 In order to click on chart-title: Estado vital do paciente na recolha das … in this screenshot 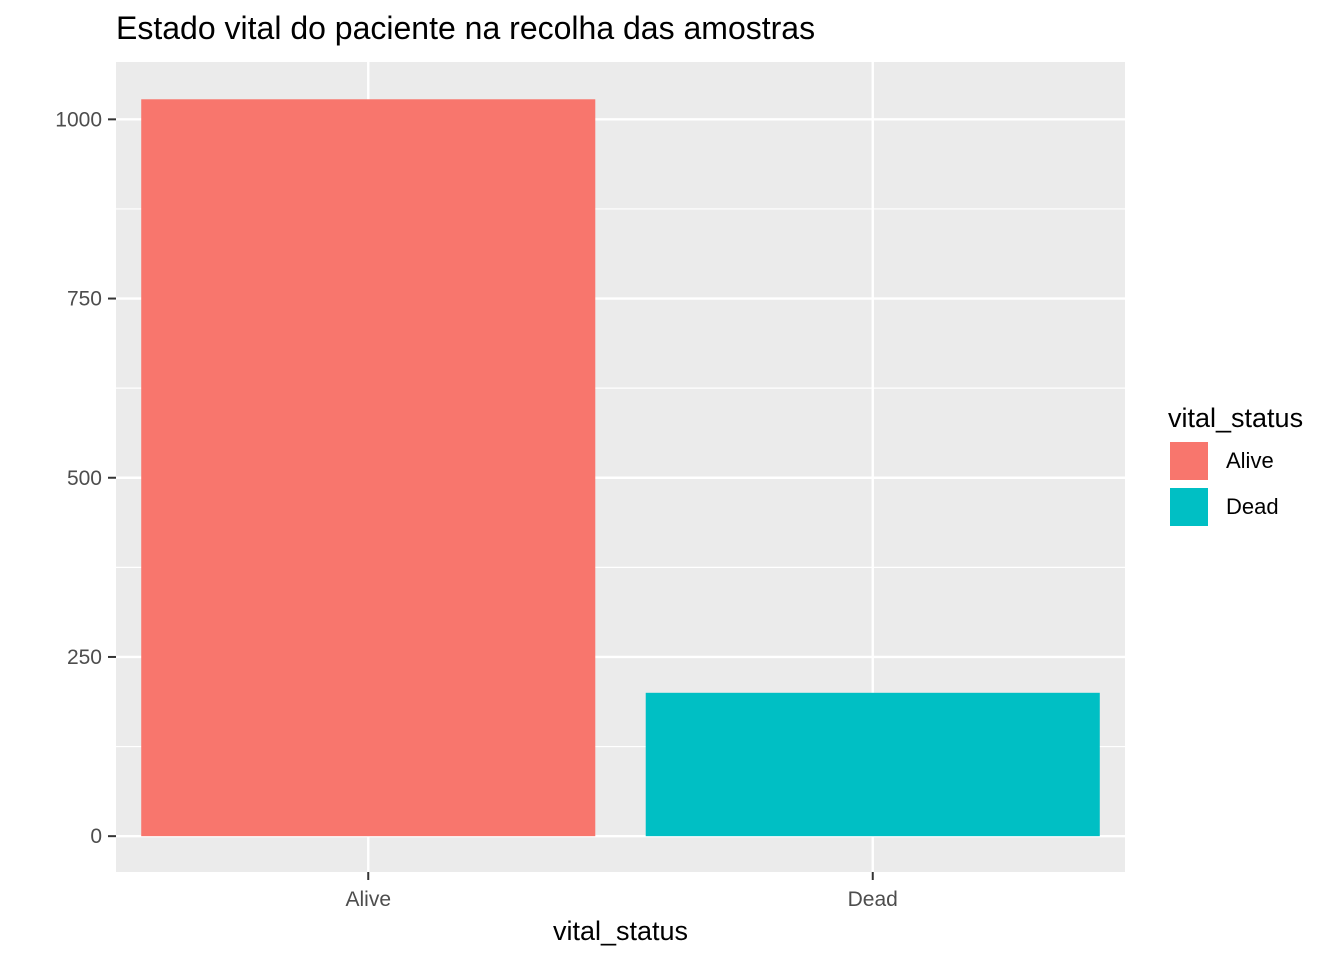, I will do `click(466, 28)`.